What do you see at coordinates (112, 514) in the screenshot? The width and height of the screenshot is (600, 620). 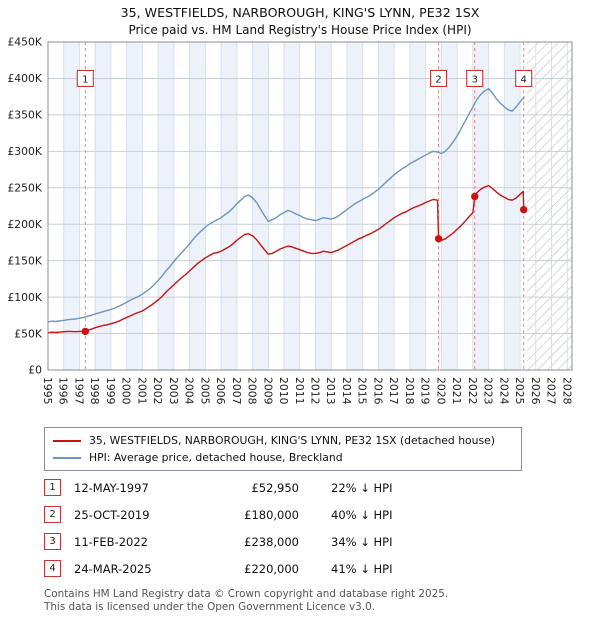 I see `transaction-date: 25-OCT-2019` at bounding box center [112, 514].